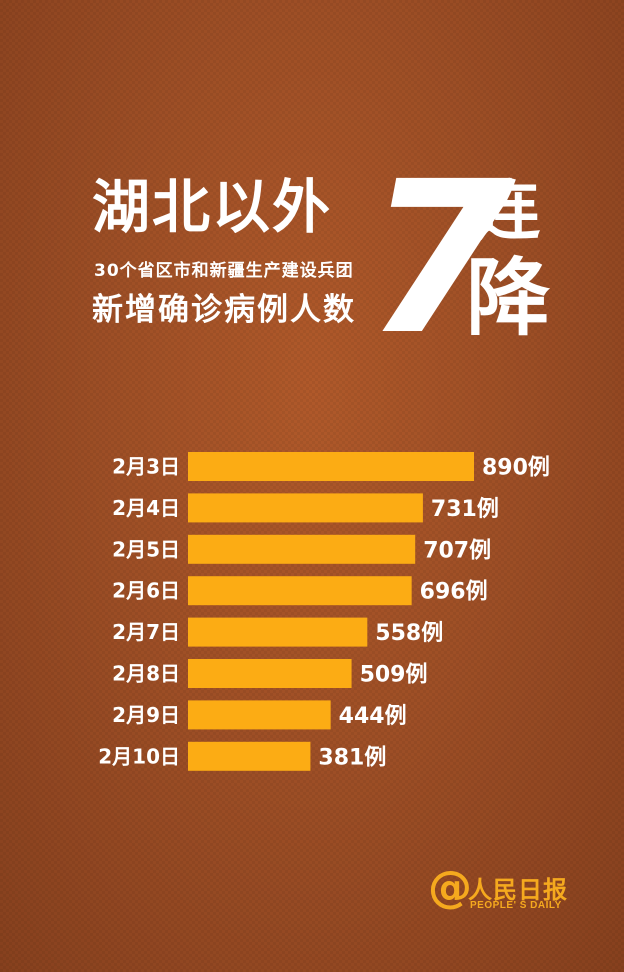  Describe the element at coordinates (516, 905) in the screenshot. I see `logo-subtitle: PEOPLE' S DAILY` at that location.